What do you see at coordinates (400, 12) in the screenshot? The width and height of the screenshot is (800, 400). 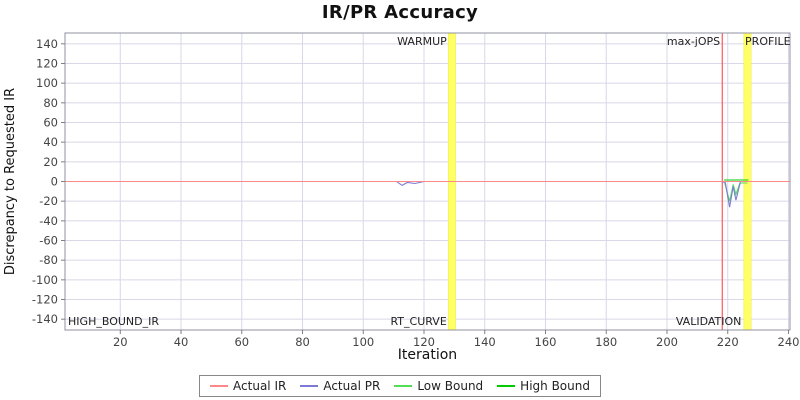 I see `chart-title: IR/PR Accuracy` at bounding box center [400, 12].